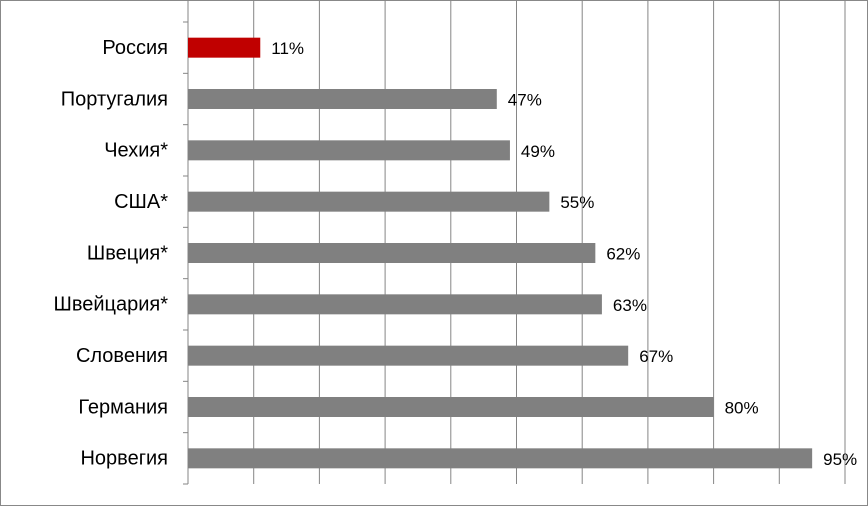  I want to click on category-label: Германия, so click(123, 407).